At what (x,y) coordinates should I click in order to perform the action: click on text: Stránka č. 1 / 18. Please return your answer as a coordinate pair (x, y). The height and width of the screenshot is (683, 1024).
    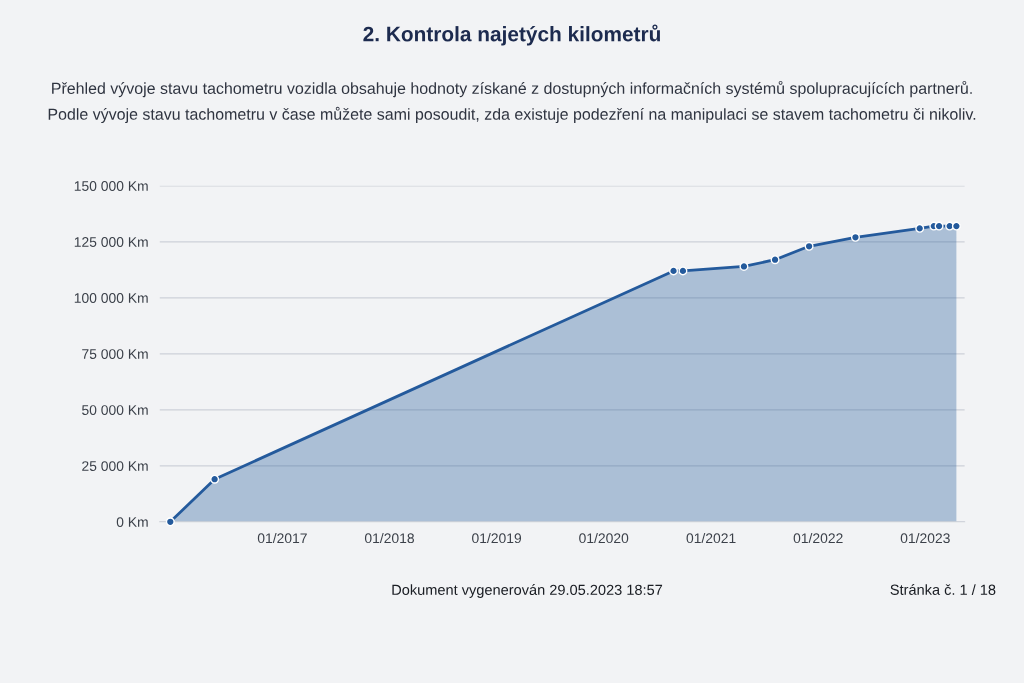
    Looking at the image, I should click on (943, 589).